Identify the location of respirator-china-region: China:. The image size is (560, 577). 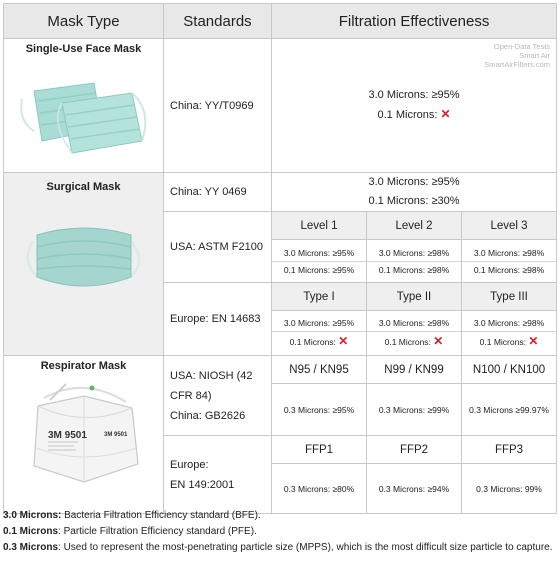
(186, 415).